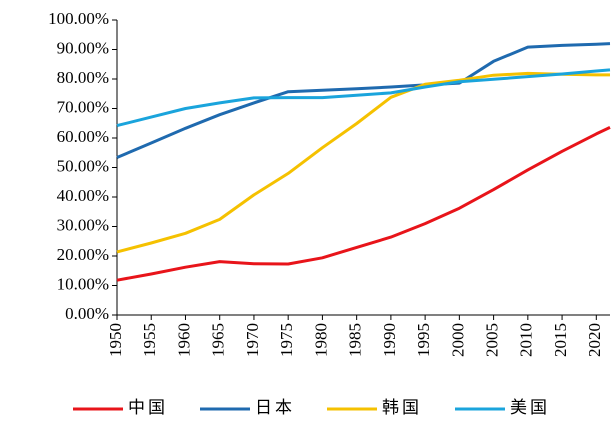 This screenshot has width=611, height=423. What do you see at coordinates (83, 47) in the screenshot?
I see `y-tick-label: 90.00%` at bounding box center [83, 47].